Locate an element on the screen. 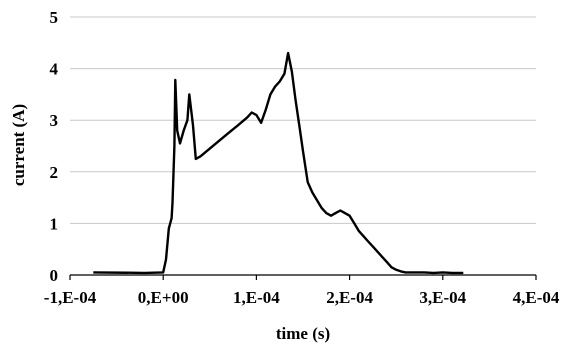 The image size is (568, 346). x-tick-label: 3,E-04 is located at coordinates (442, 297).